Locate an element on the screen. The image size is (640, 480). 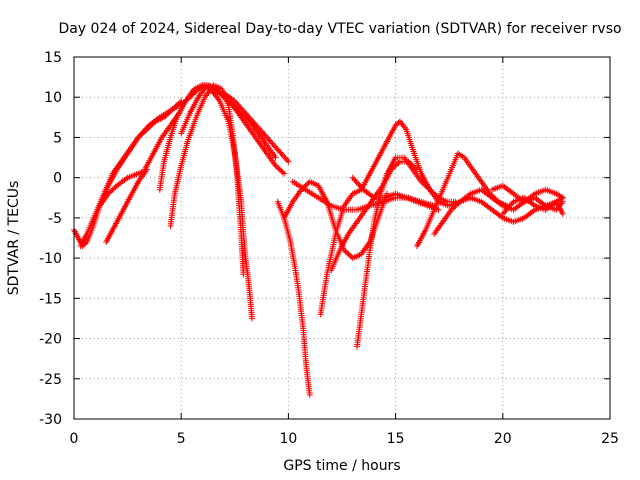
y-tick-label: -10 is located at coordinates (50, 259).